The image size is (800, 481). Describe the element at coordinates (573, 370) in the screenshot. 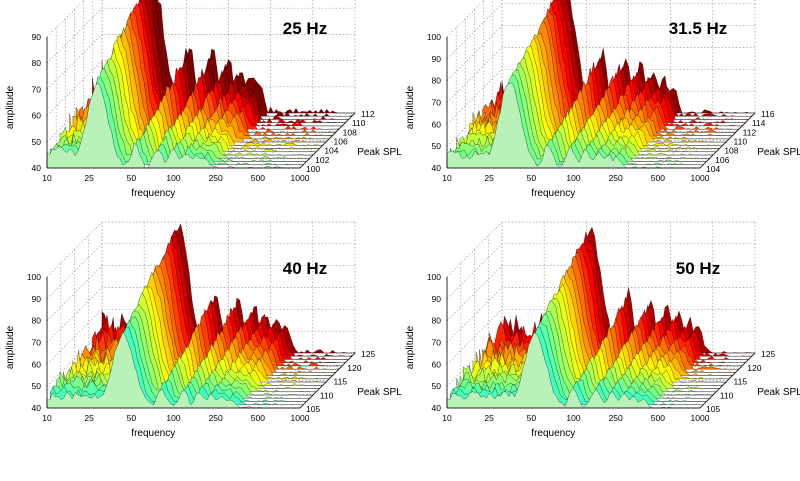

I see `front-slice` at that location.